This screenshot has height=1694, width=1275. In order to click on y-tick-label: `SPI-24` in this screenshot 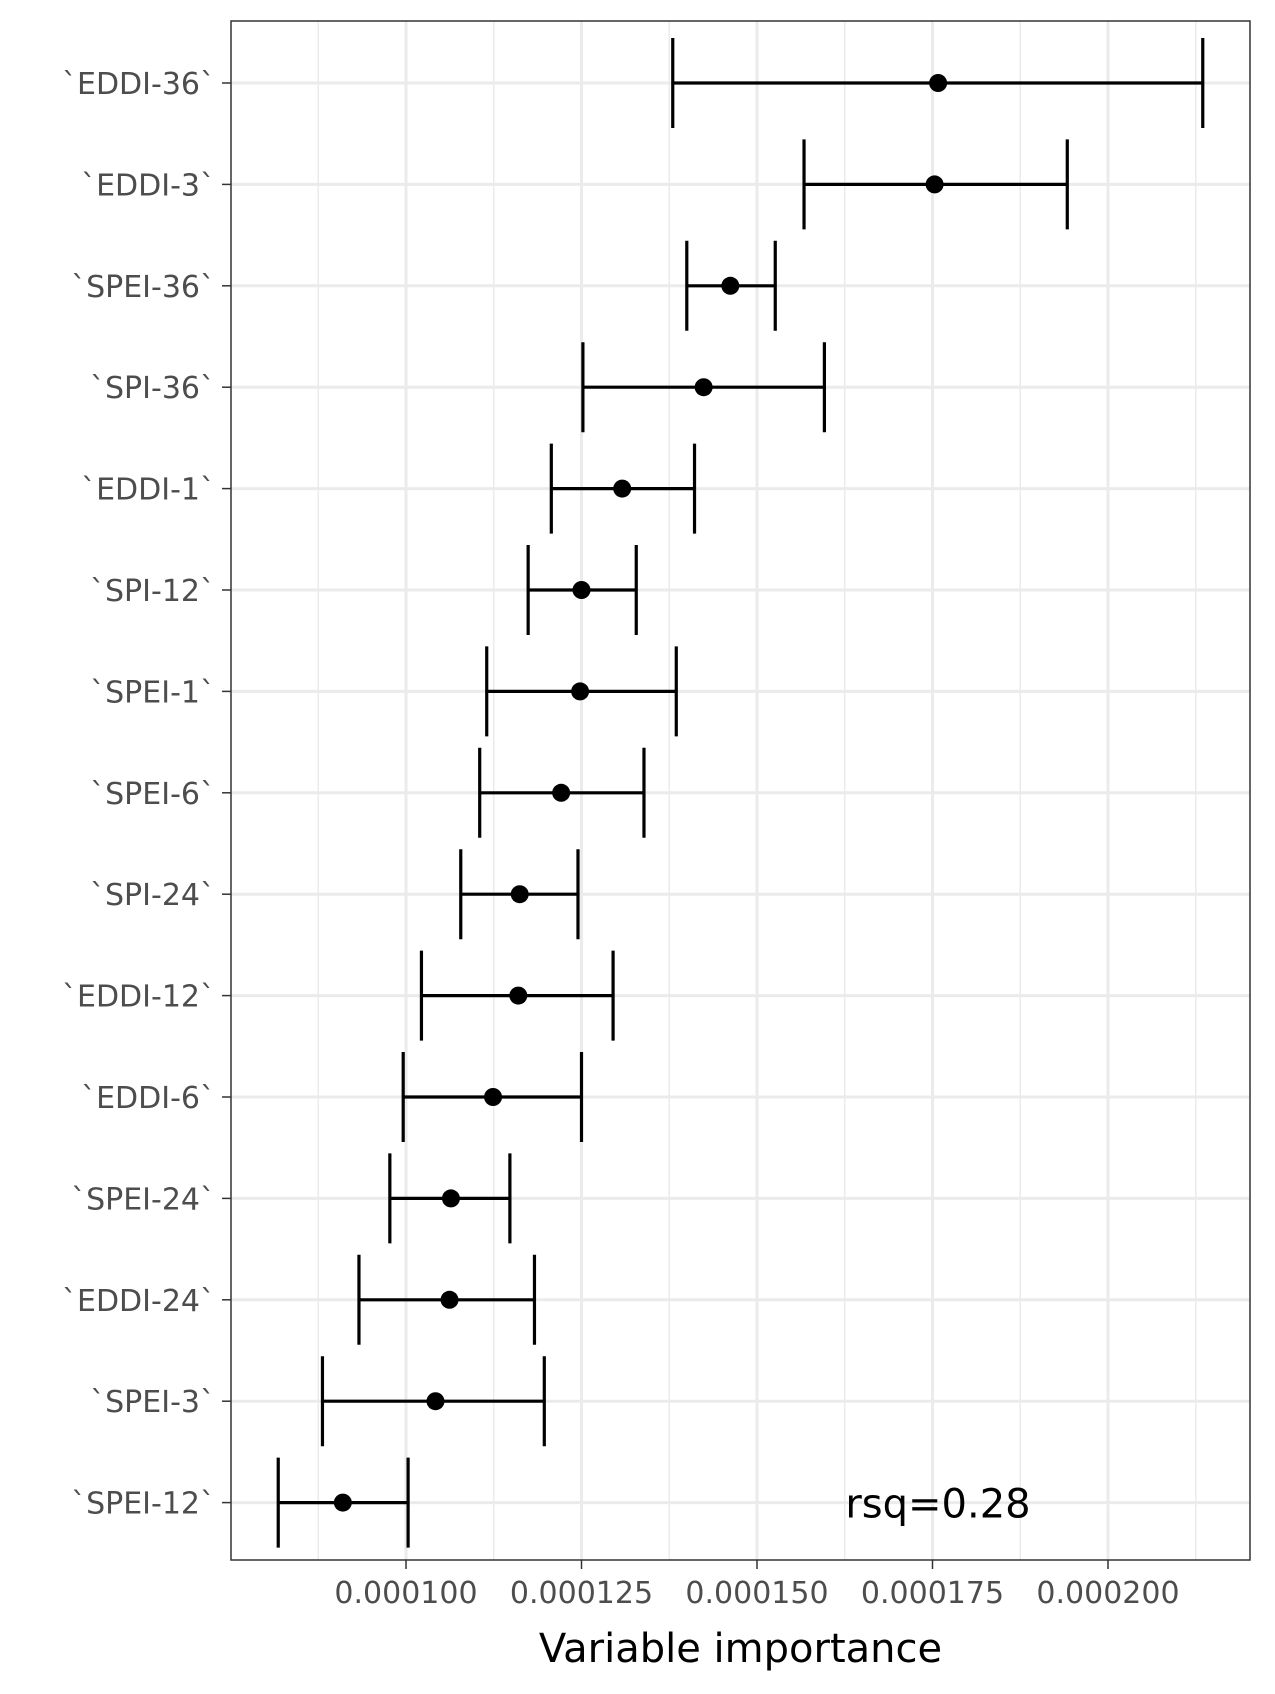, I will do `click(152, 895)`.